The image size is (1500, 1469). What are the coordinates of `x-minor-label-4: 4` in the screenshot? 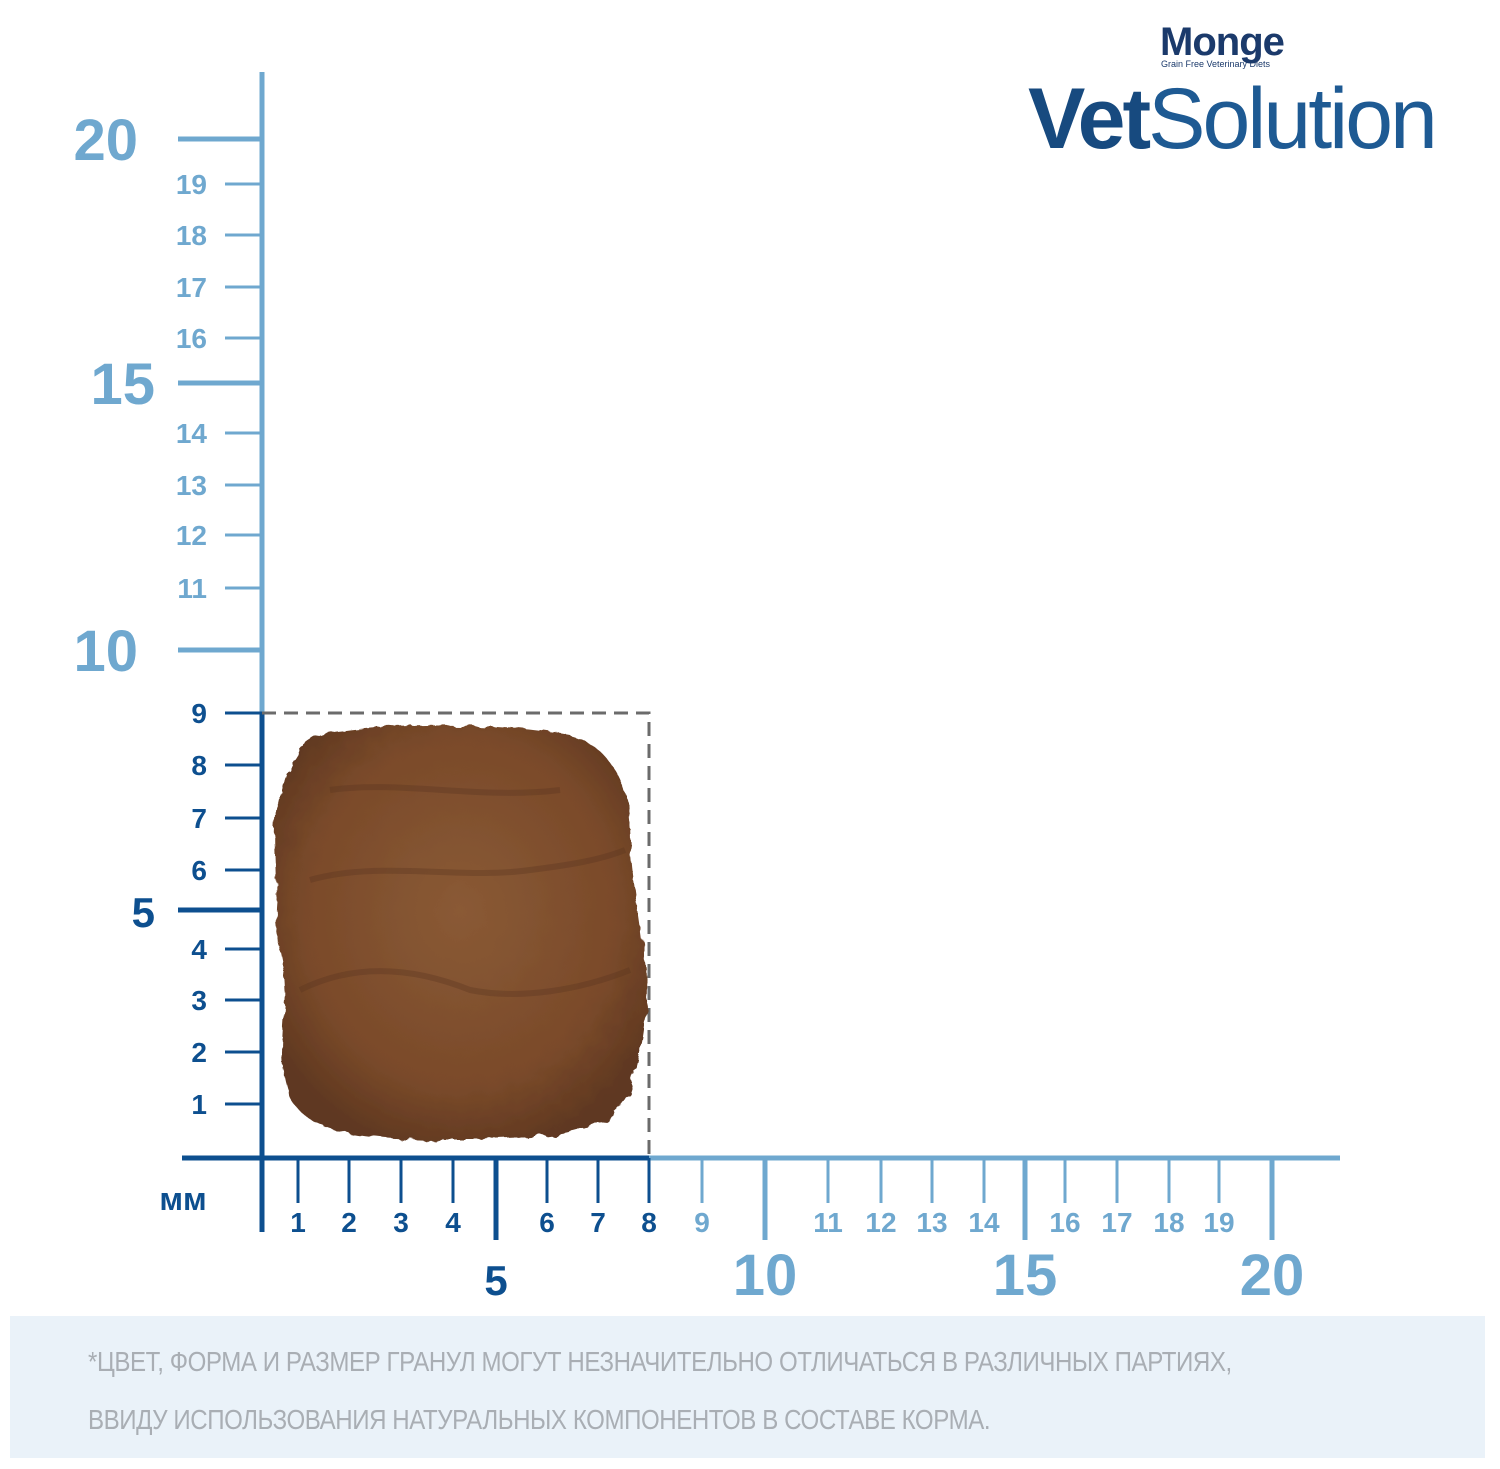 It's located at (453, 1222).